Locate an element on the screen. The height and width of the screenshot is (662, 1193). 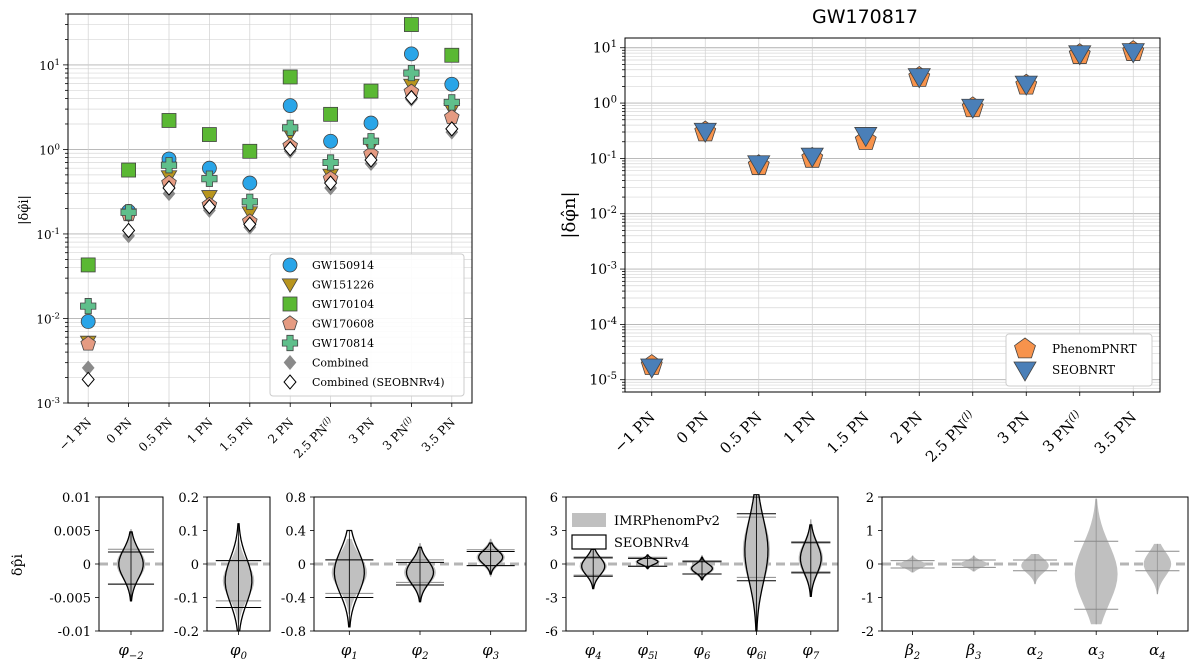
x-tick-label-4: φ4 is located at coordinates (593, 651).